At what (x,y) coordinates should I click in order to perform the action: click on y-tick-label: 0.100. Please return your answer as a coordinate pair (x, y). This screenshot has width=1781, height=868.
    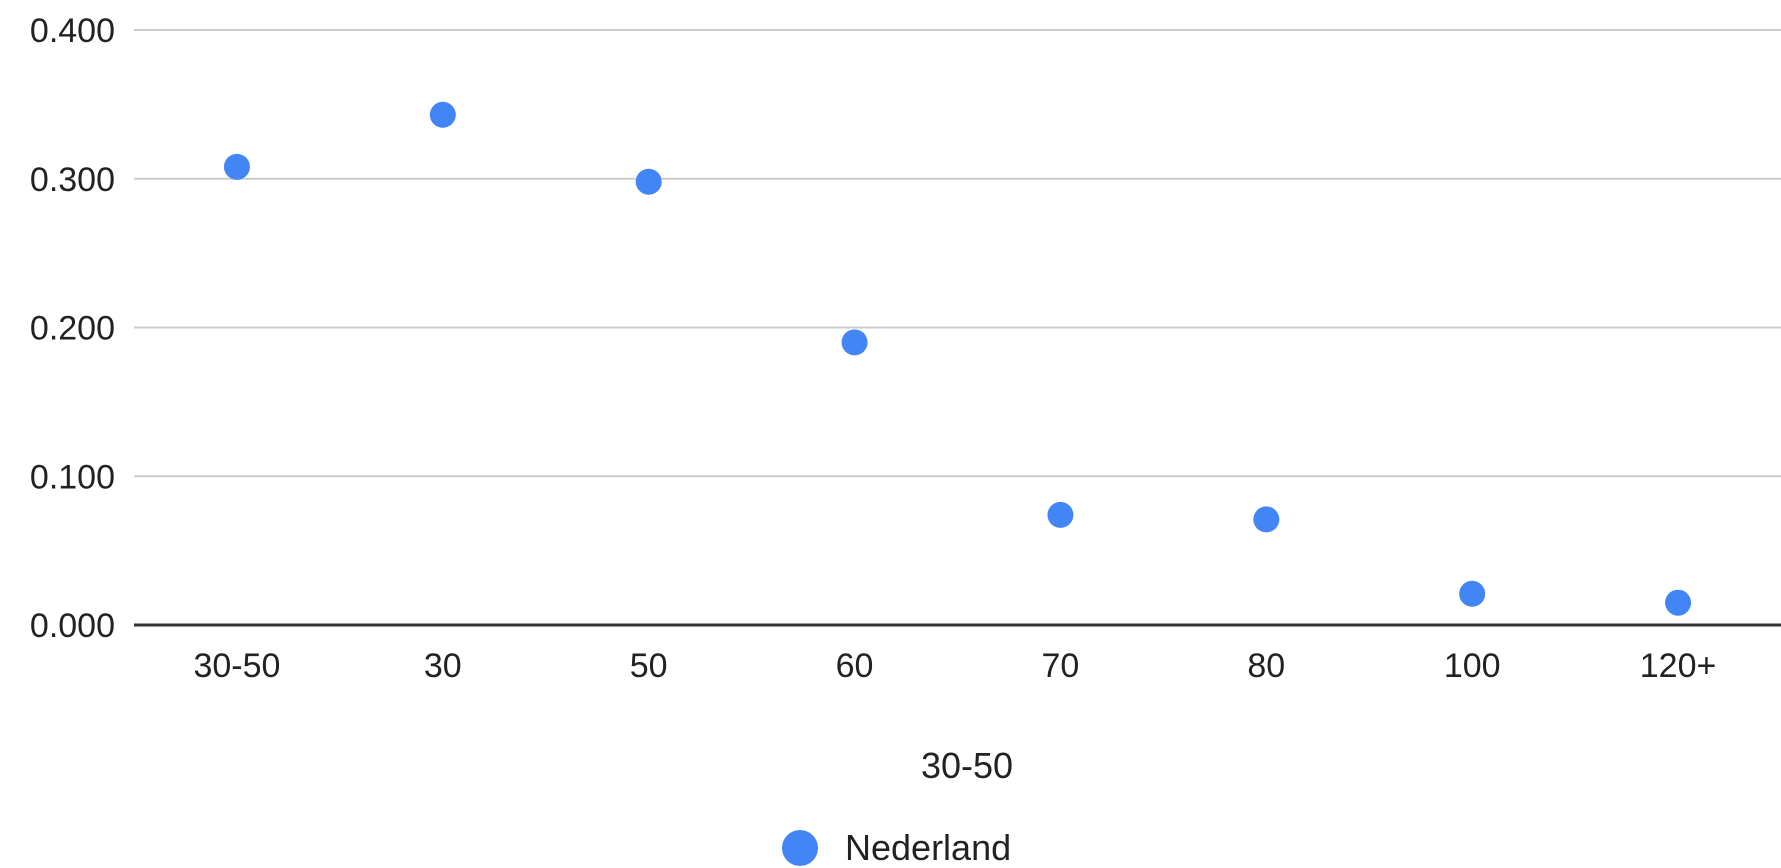
    Looking at the image, I should click on (72, 477).